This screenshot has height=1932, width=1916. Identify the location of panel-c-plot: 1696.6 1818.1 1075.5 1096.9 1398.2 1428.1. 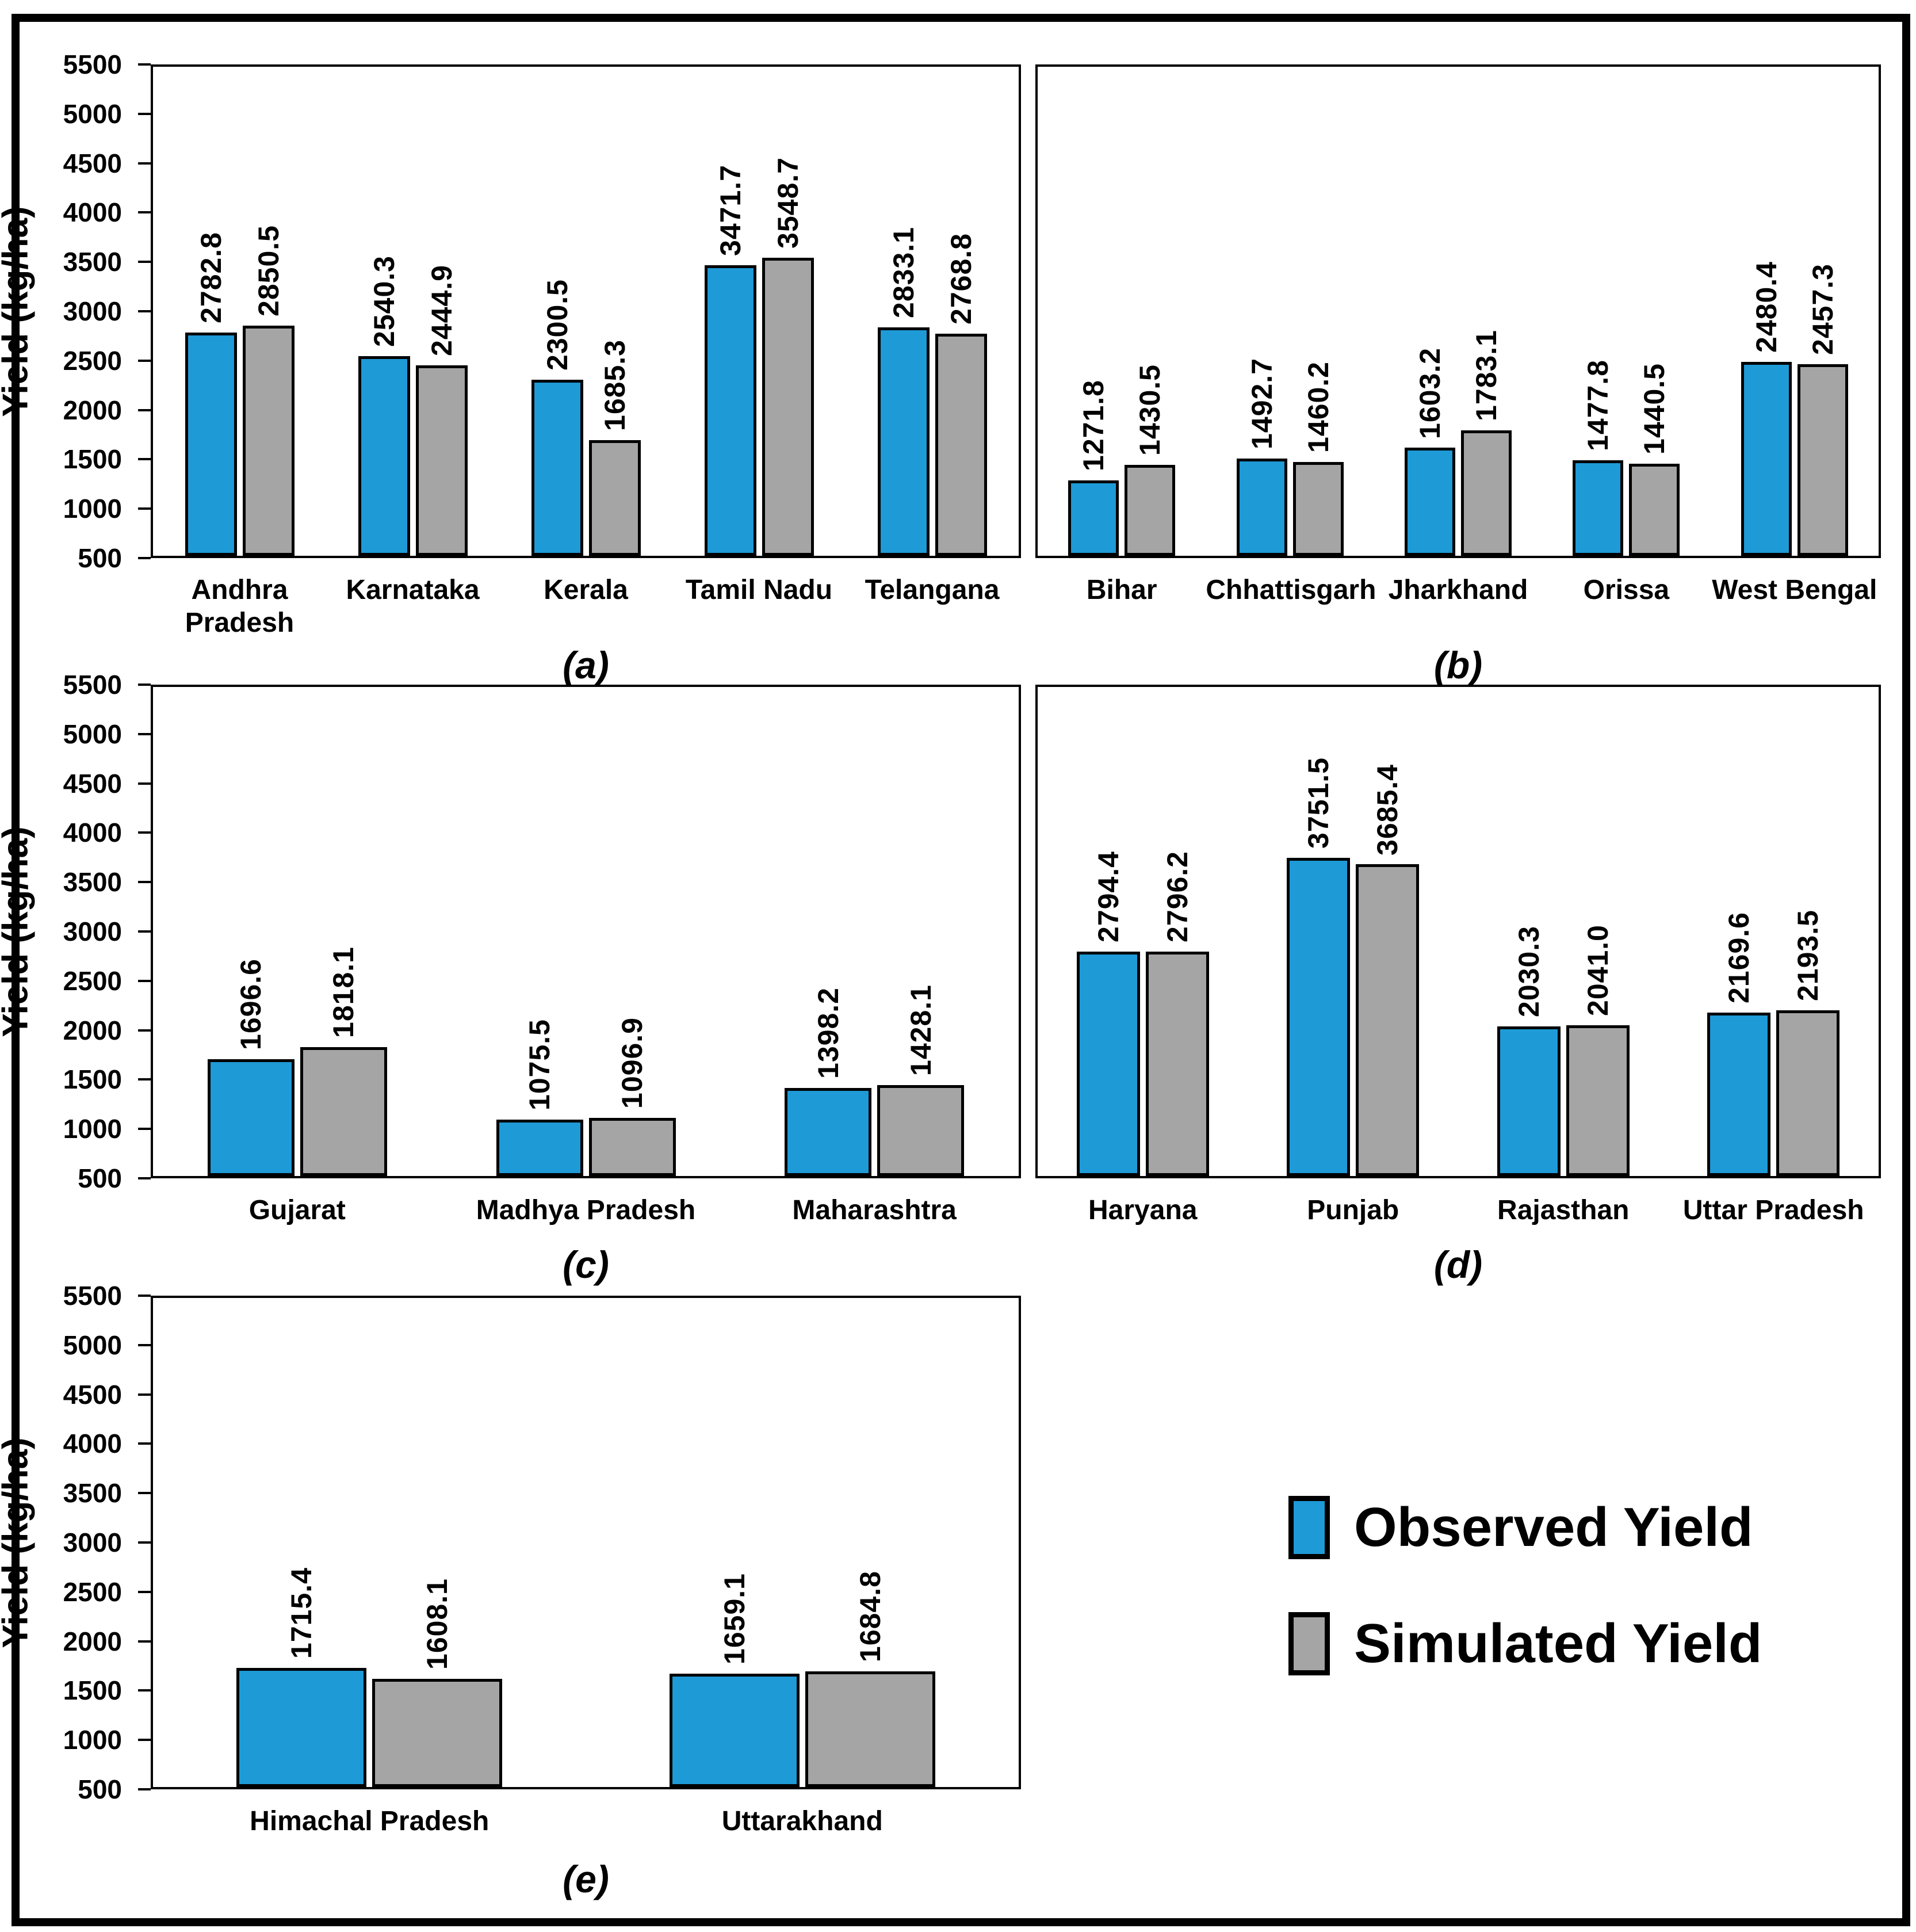
(586, 931).